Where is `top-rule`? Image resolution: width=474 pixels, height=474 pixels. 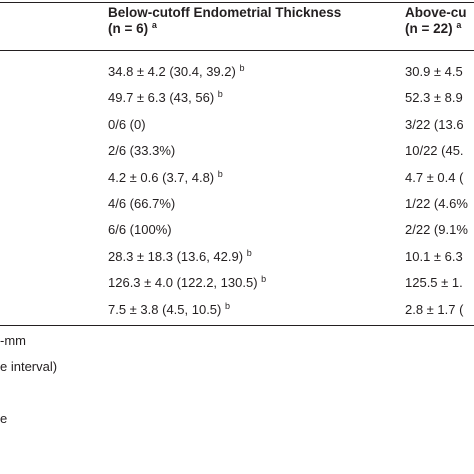 top-rule is located at coordinates (237, 2).